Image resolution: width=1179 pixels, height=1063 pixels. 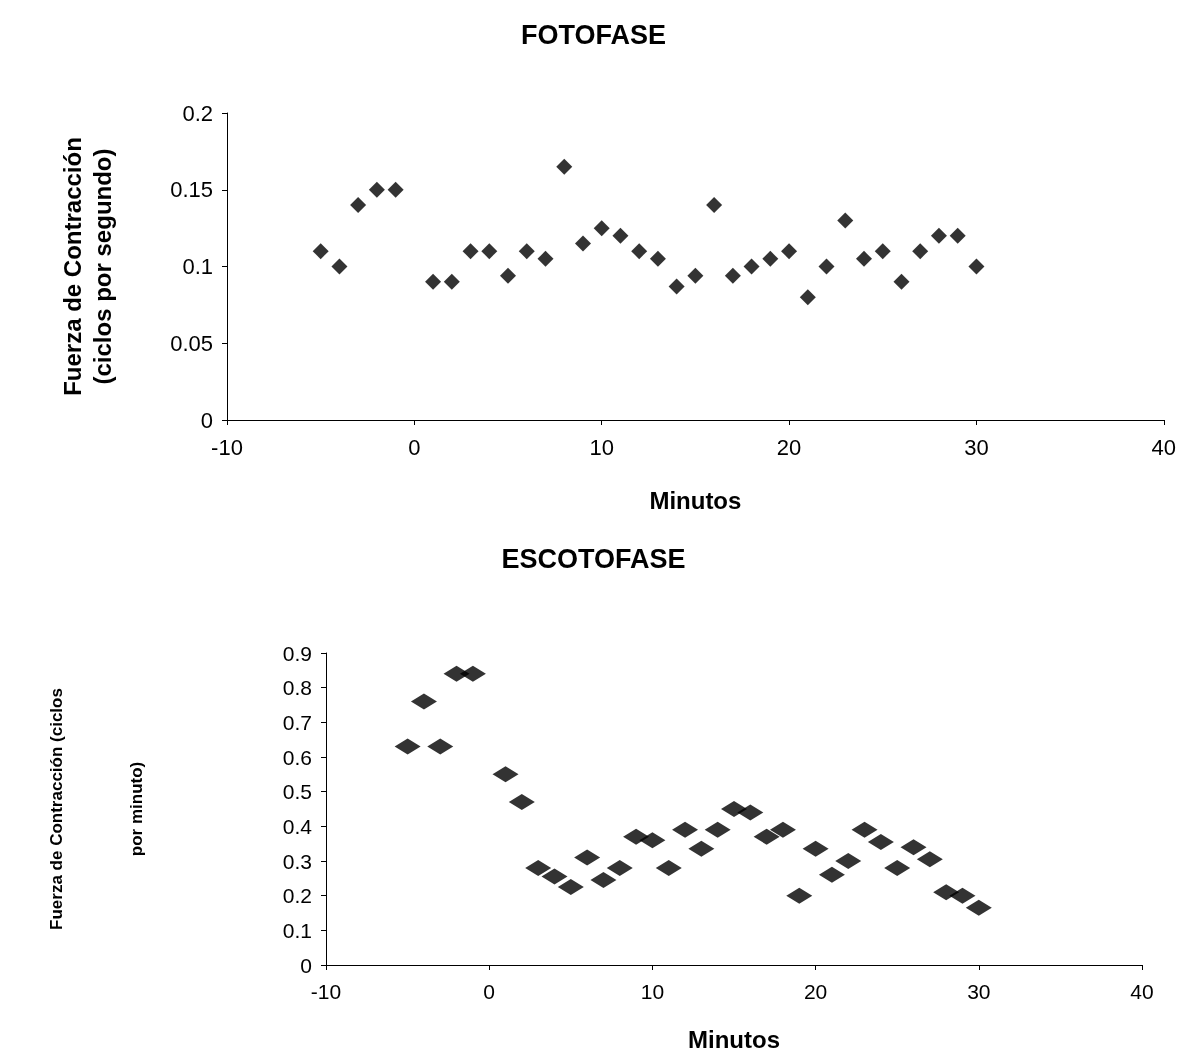 I want to click on y-tick-label: 0.8, so click(x=297, y=688).